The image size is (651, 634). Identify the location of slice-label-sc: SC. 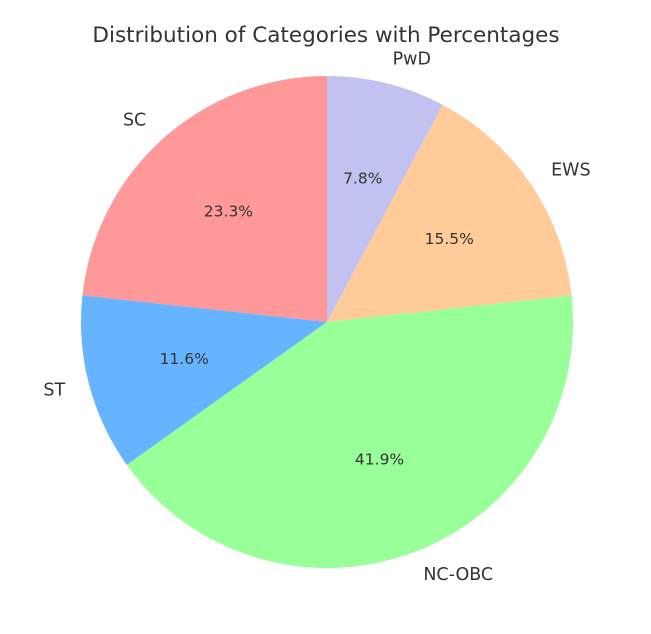
(134, 121).